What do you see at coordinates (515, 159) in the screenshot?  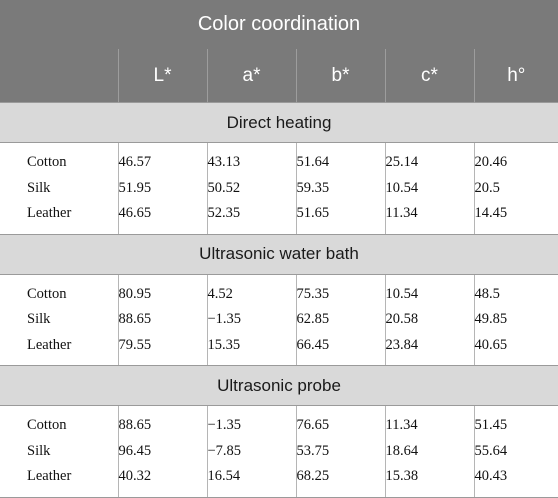 I see `value-cell: 20.46` at bounding box center [515, 159].